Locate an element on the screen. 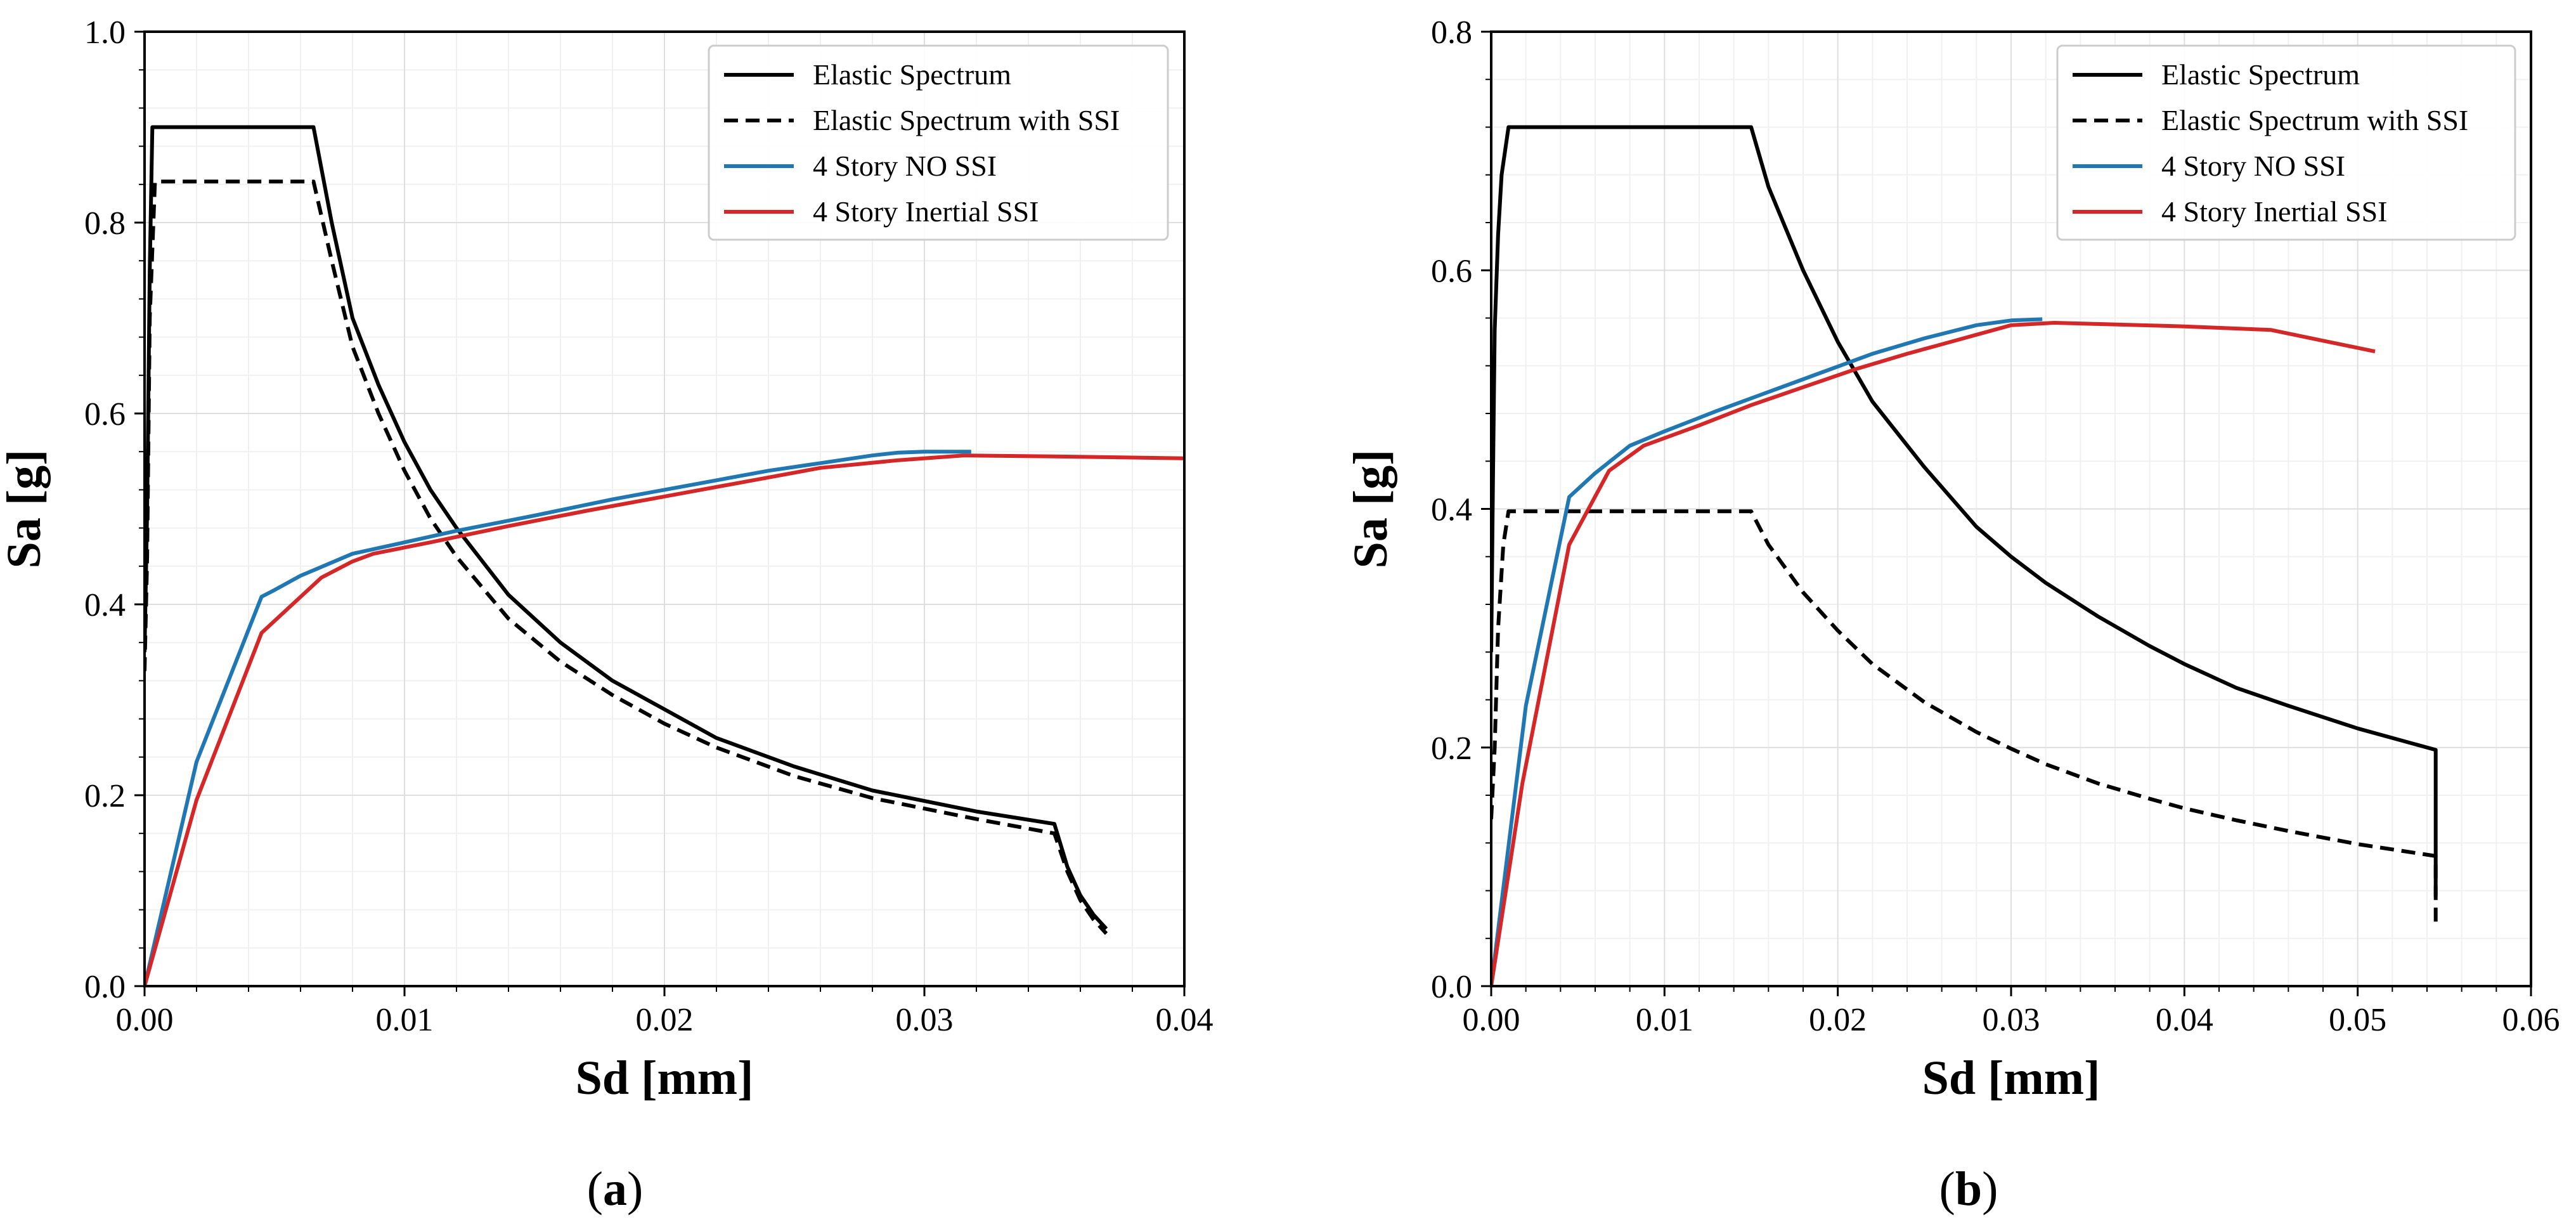 This screenshot has width=2576, height=1229. x-tick-label: 0.06 is located at coordinates (2531, 1020).